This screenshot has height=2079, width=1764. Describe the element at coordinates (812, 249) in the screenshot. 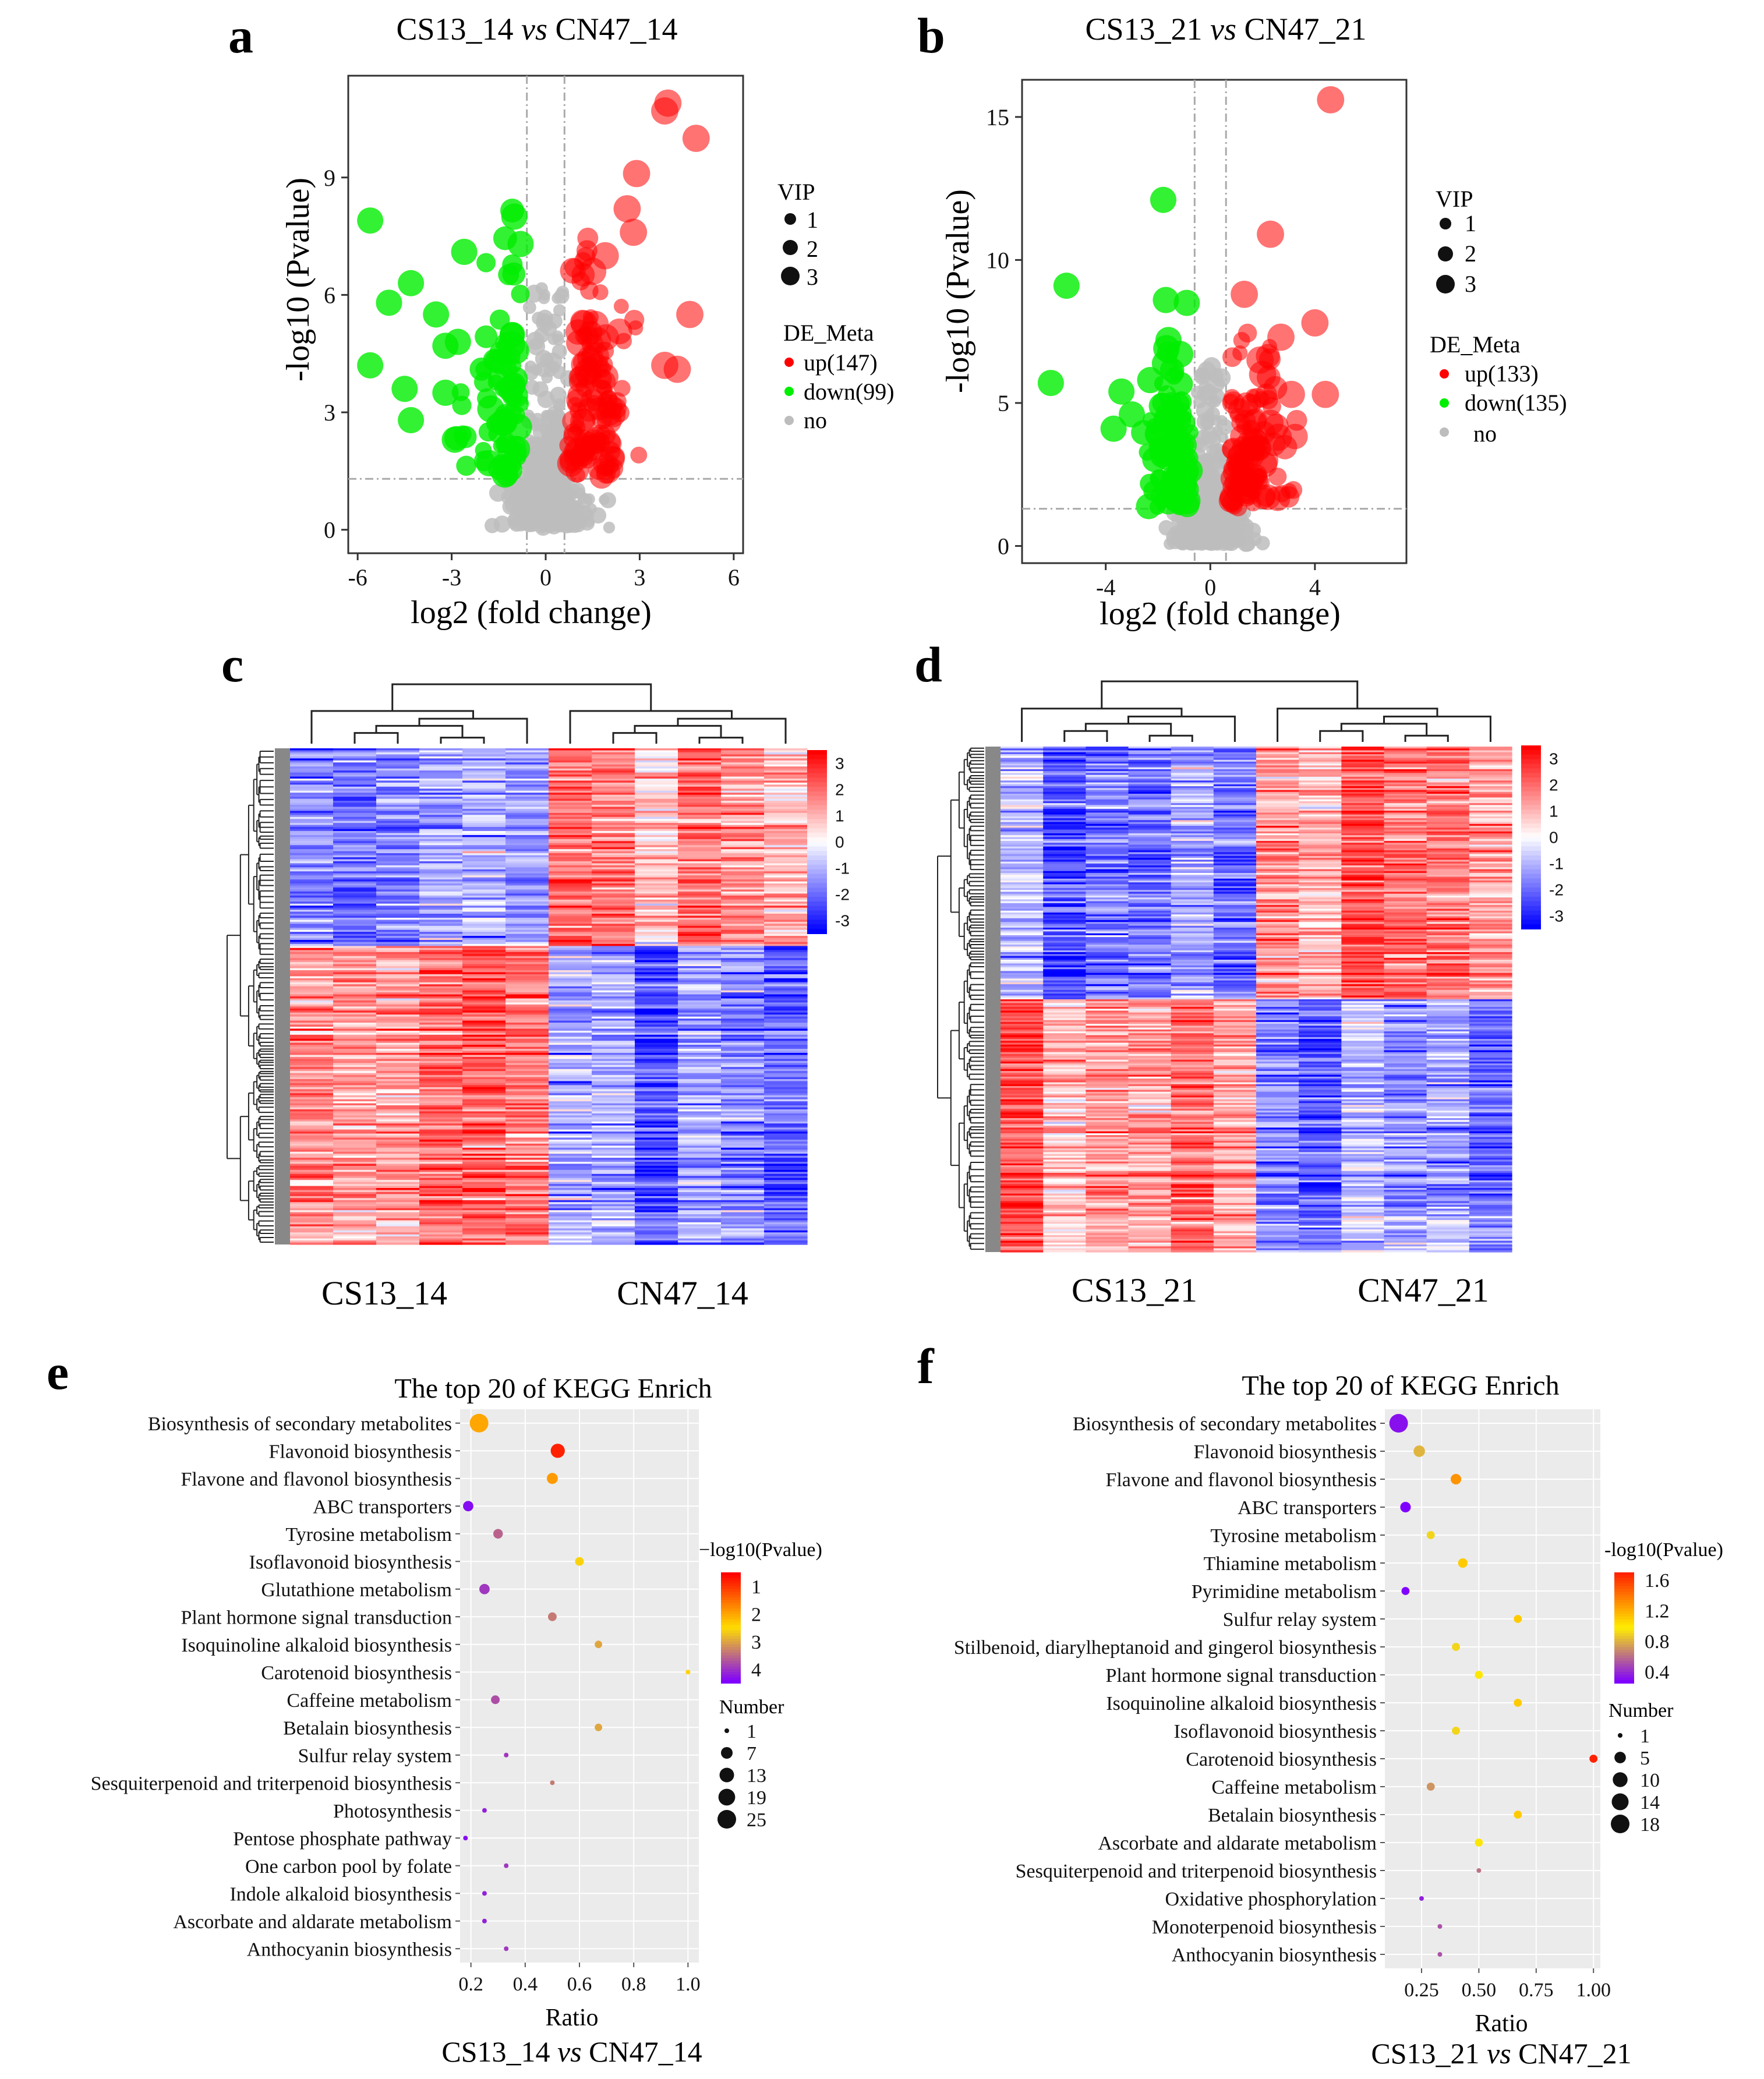

I see `volcano-a-vip-label-2: 2` at that location.